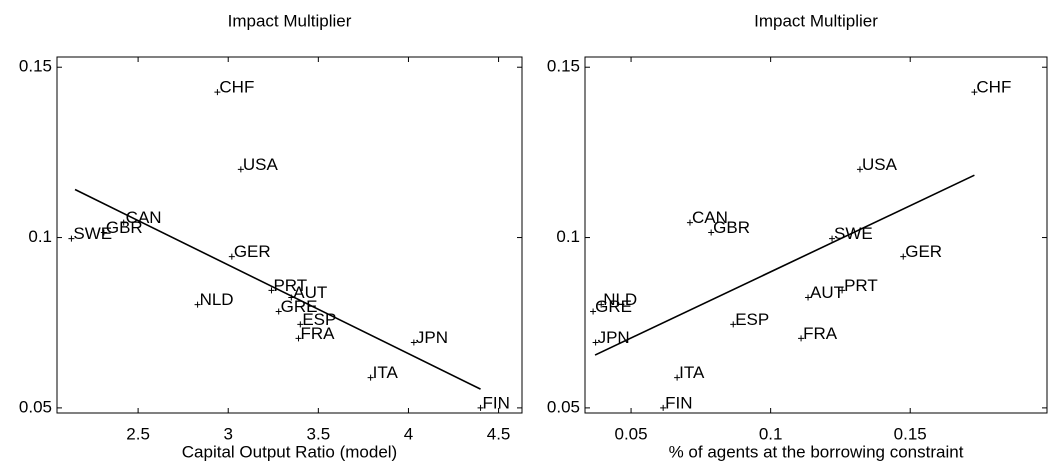 Image resolution: width=1053 pixels, height=465 pixels. Describe the element at coordinates (319, 433) in the screenshot. I see `x-tick-label: 3.5` at that location.